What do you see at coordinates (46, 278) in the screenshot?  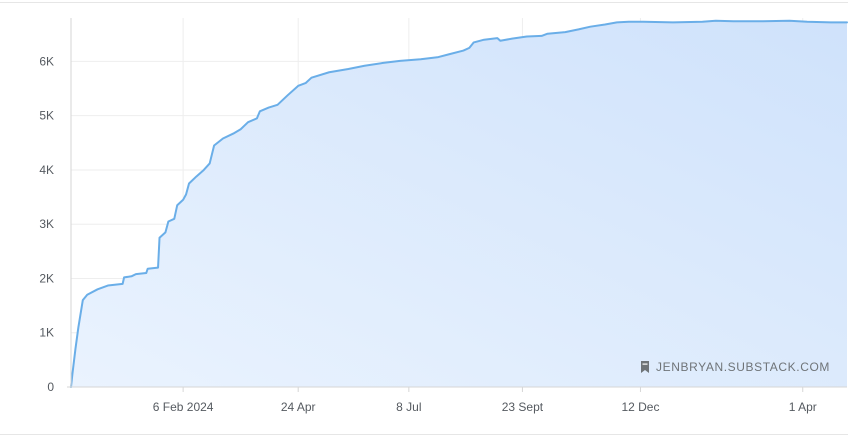 I see `y-tick-label: 2K` at bounding box center [46, 278].